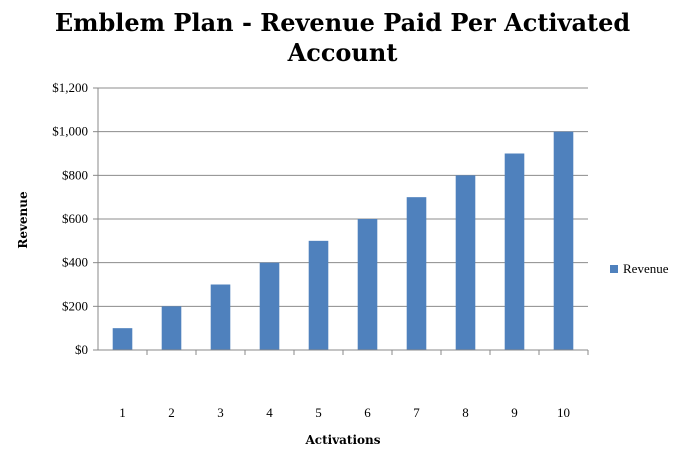 This screenshot has height=457, width=685. I want to click on chart-title-line-1: Emblem Plan - Revenue Paid Per Activated, so click(342, 22).